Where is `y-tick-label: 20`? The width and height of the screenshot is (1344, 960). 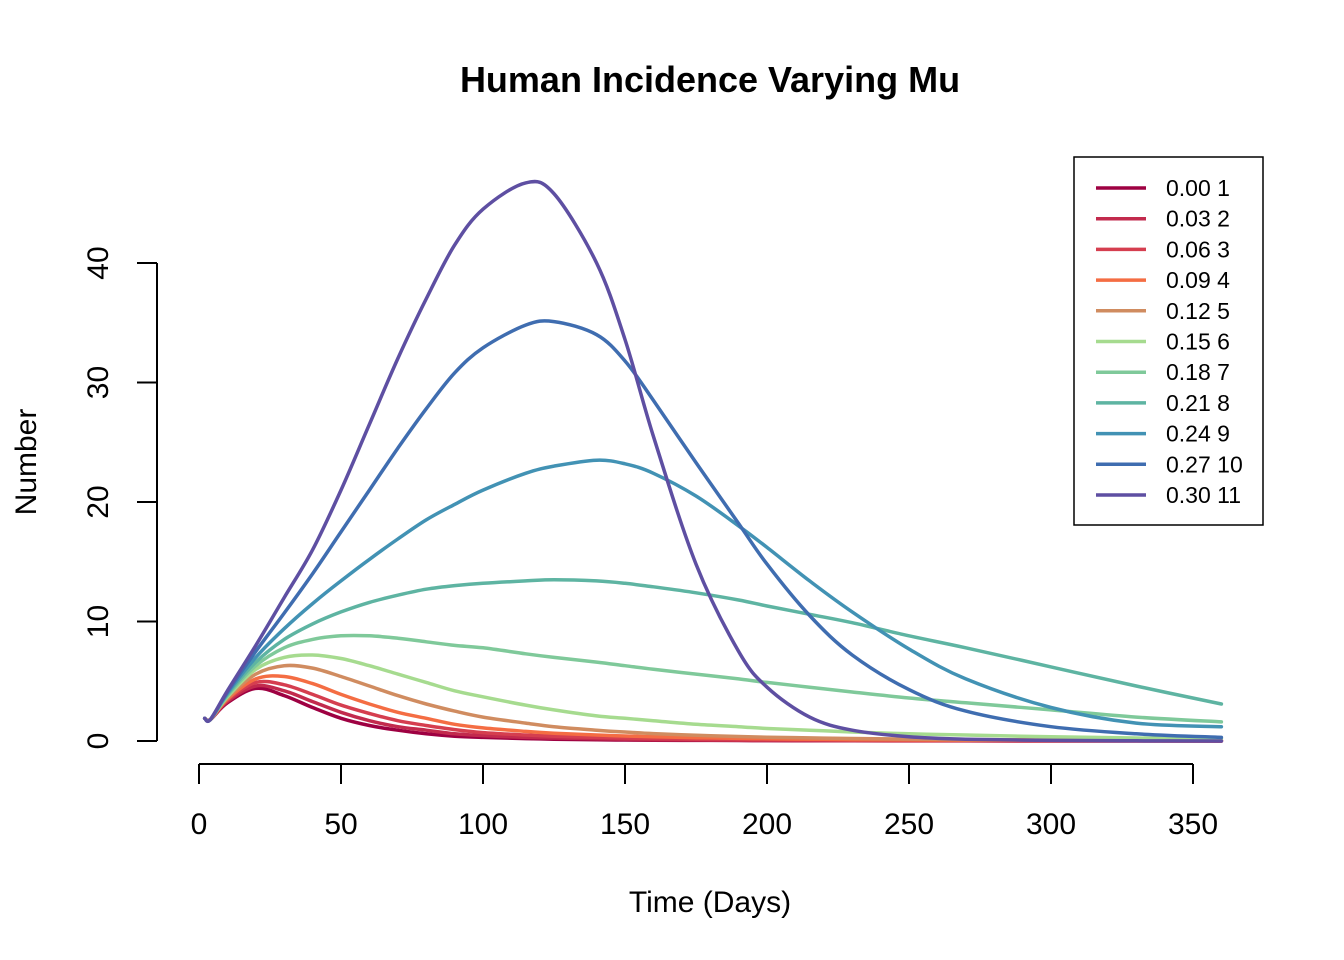
y-tick-label: 20 is located at coordinates (98, 501).